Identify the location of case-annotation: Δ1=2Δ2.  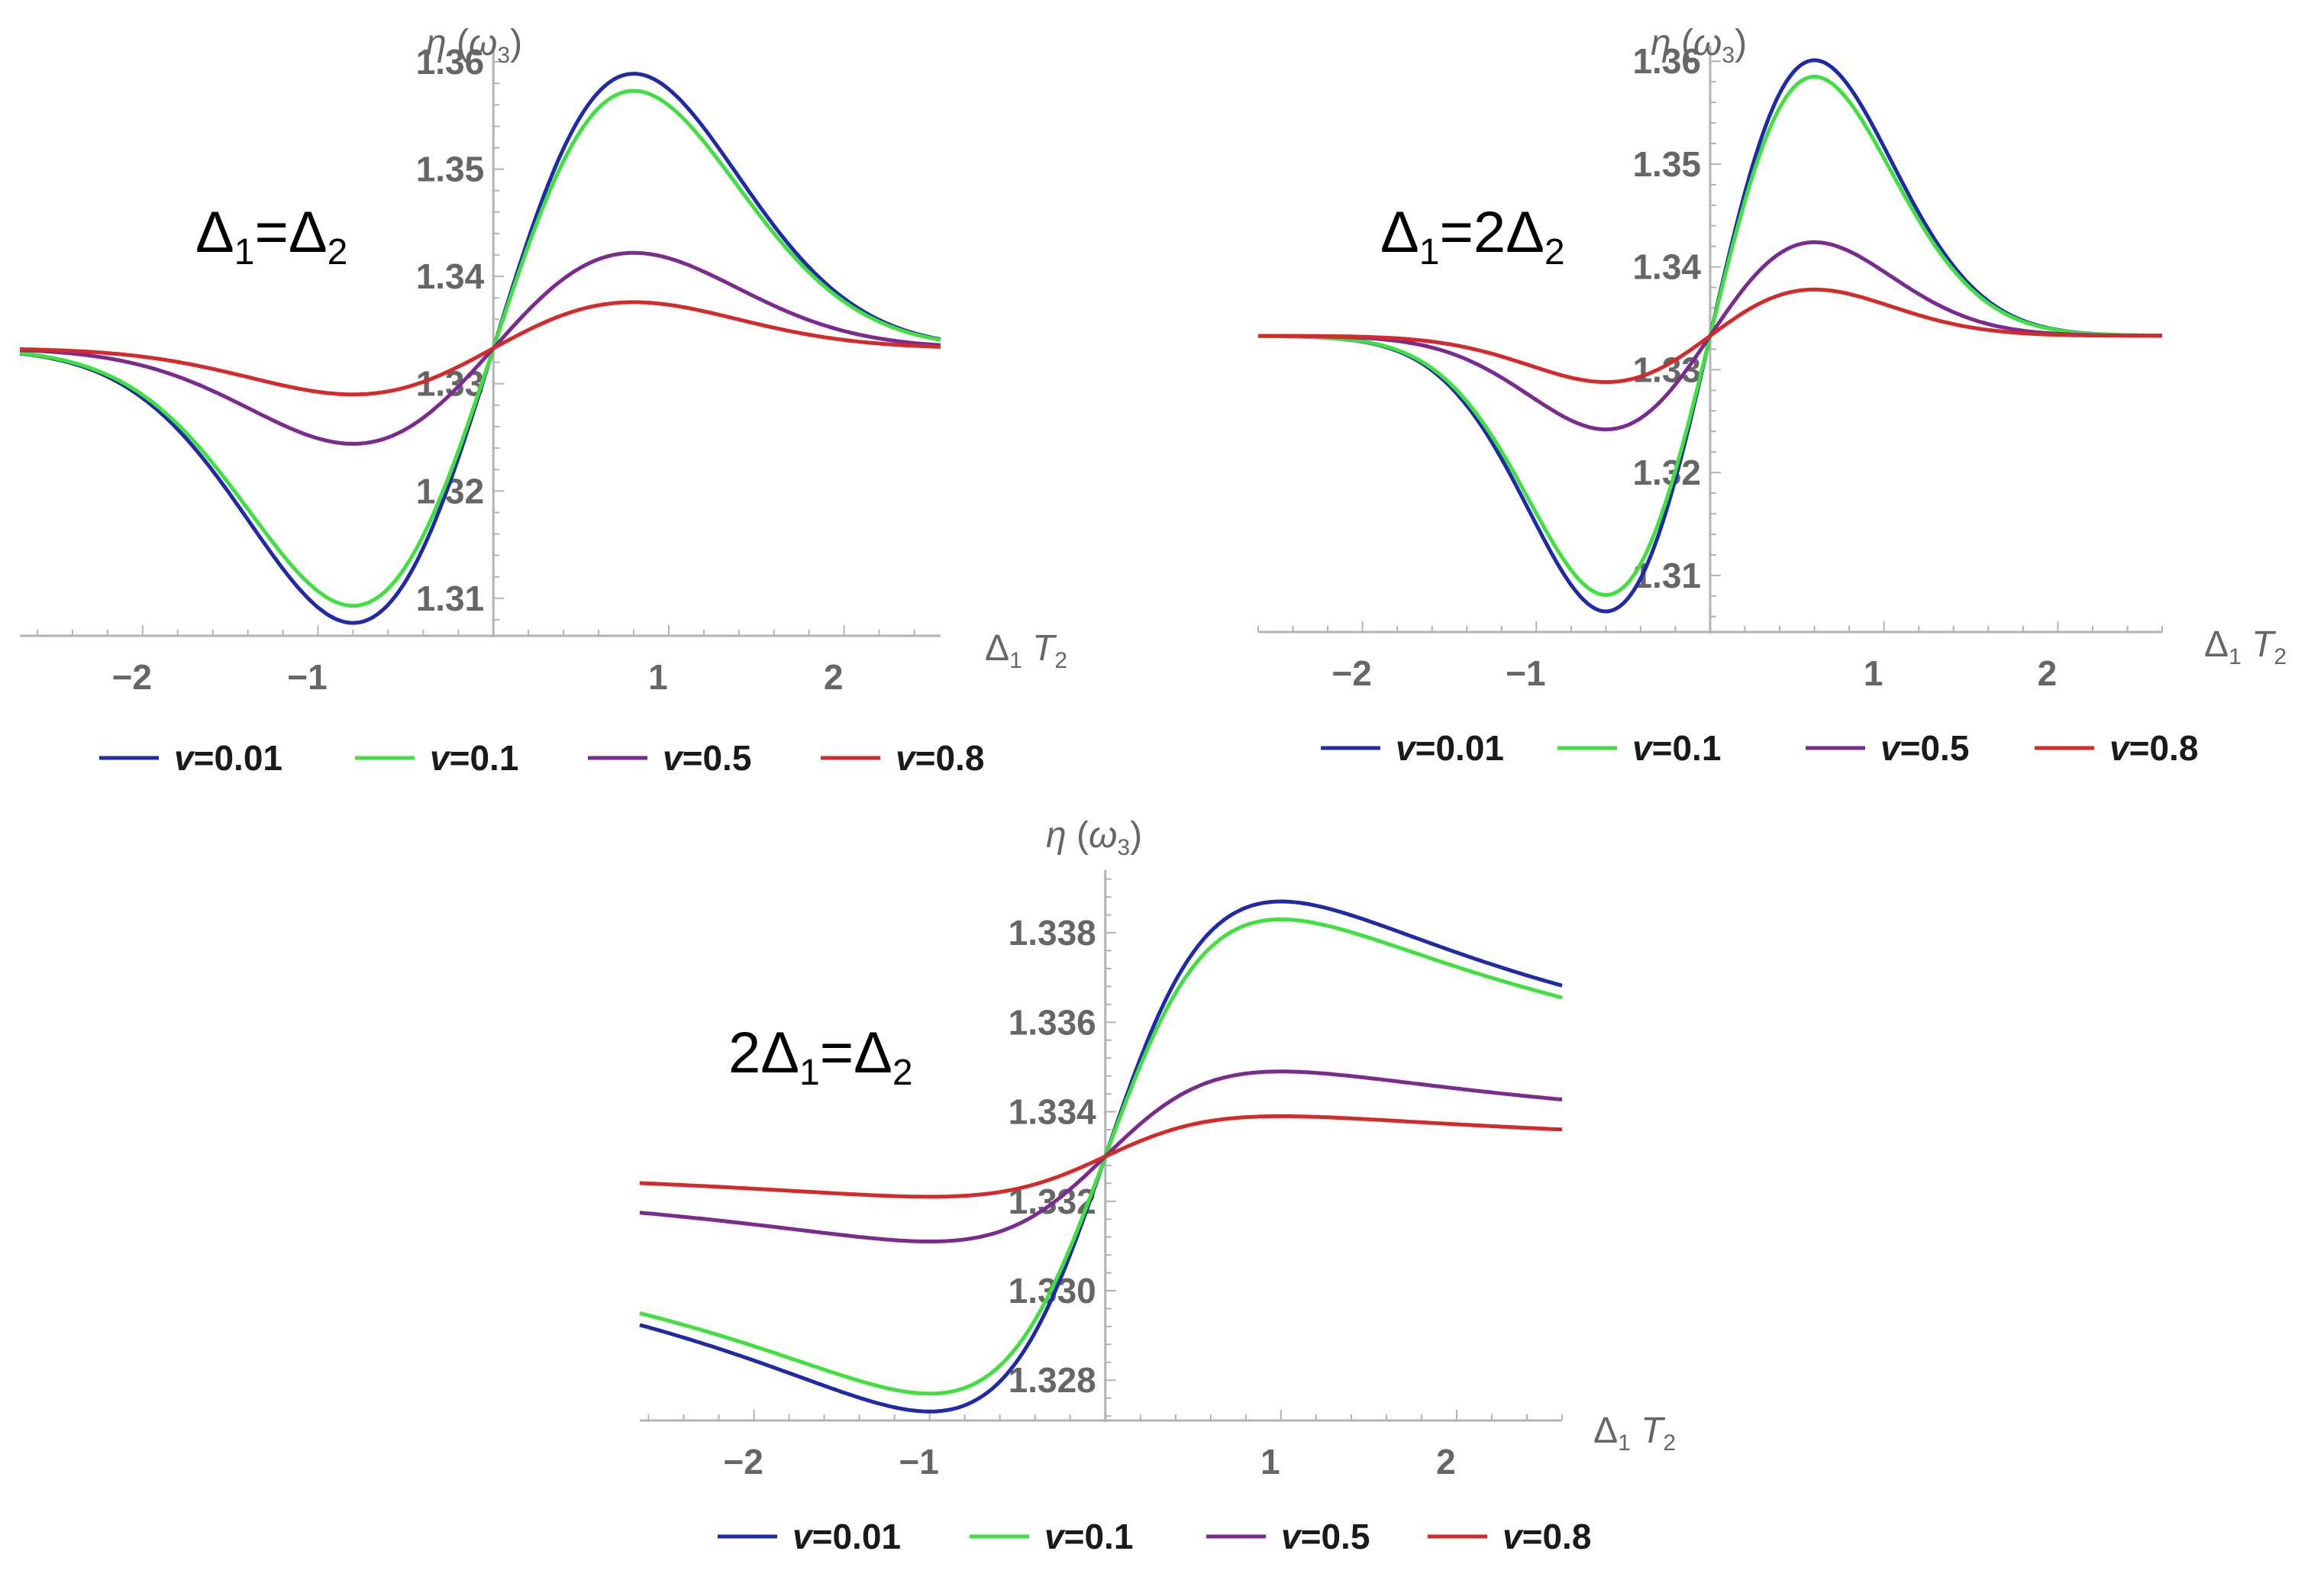
(1472, 236).